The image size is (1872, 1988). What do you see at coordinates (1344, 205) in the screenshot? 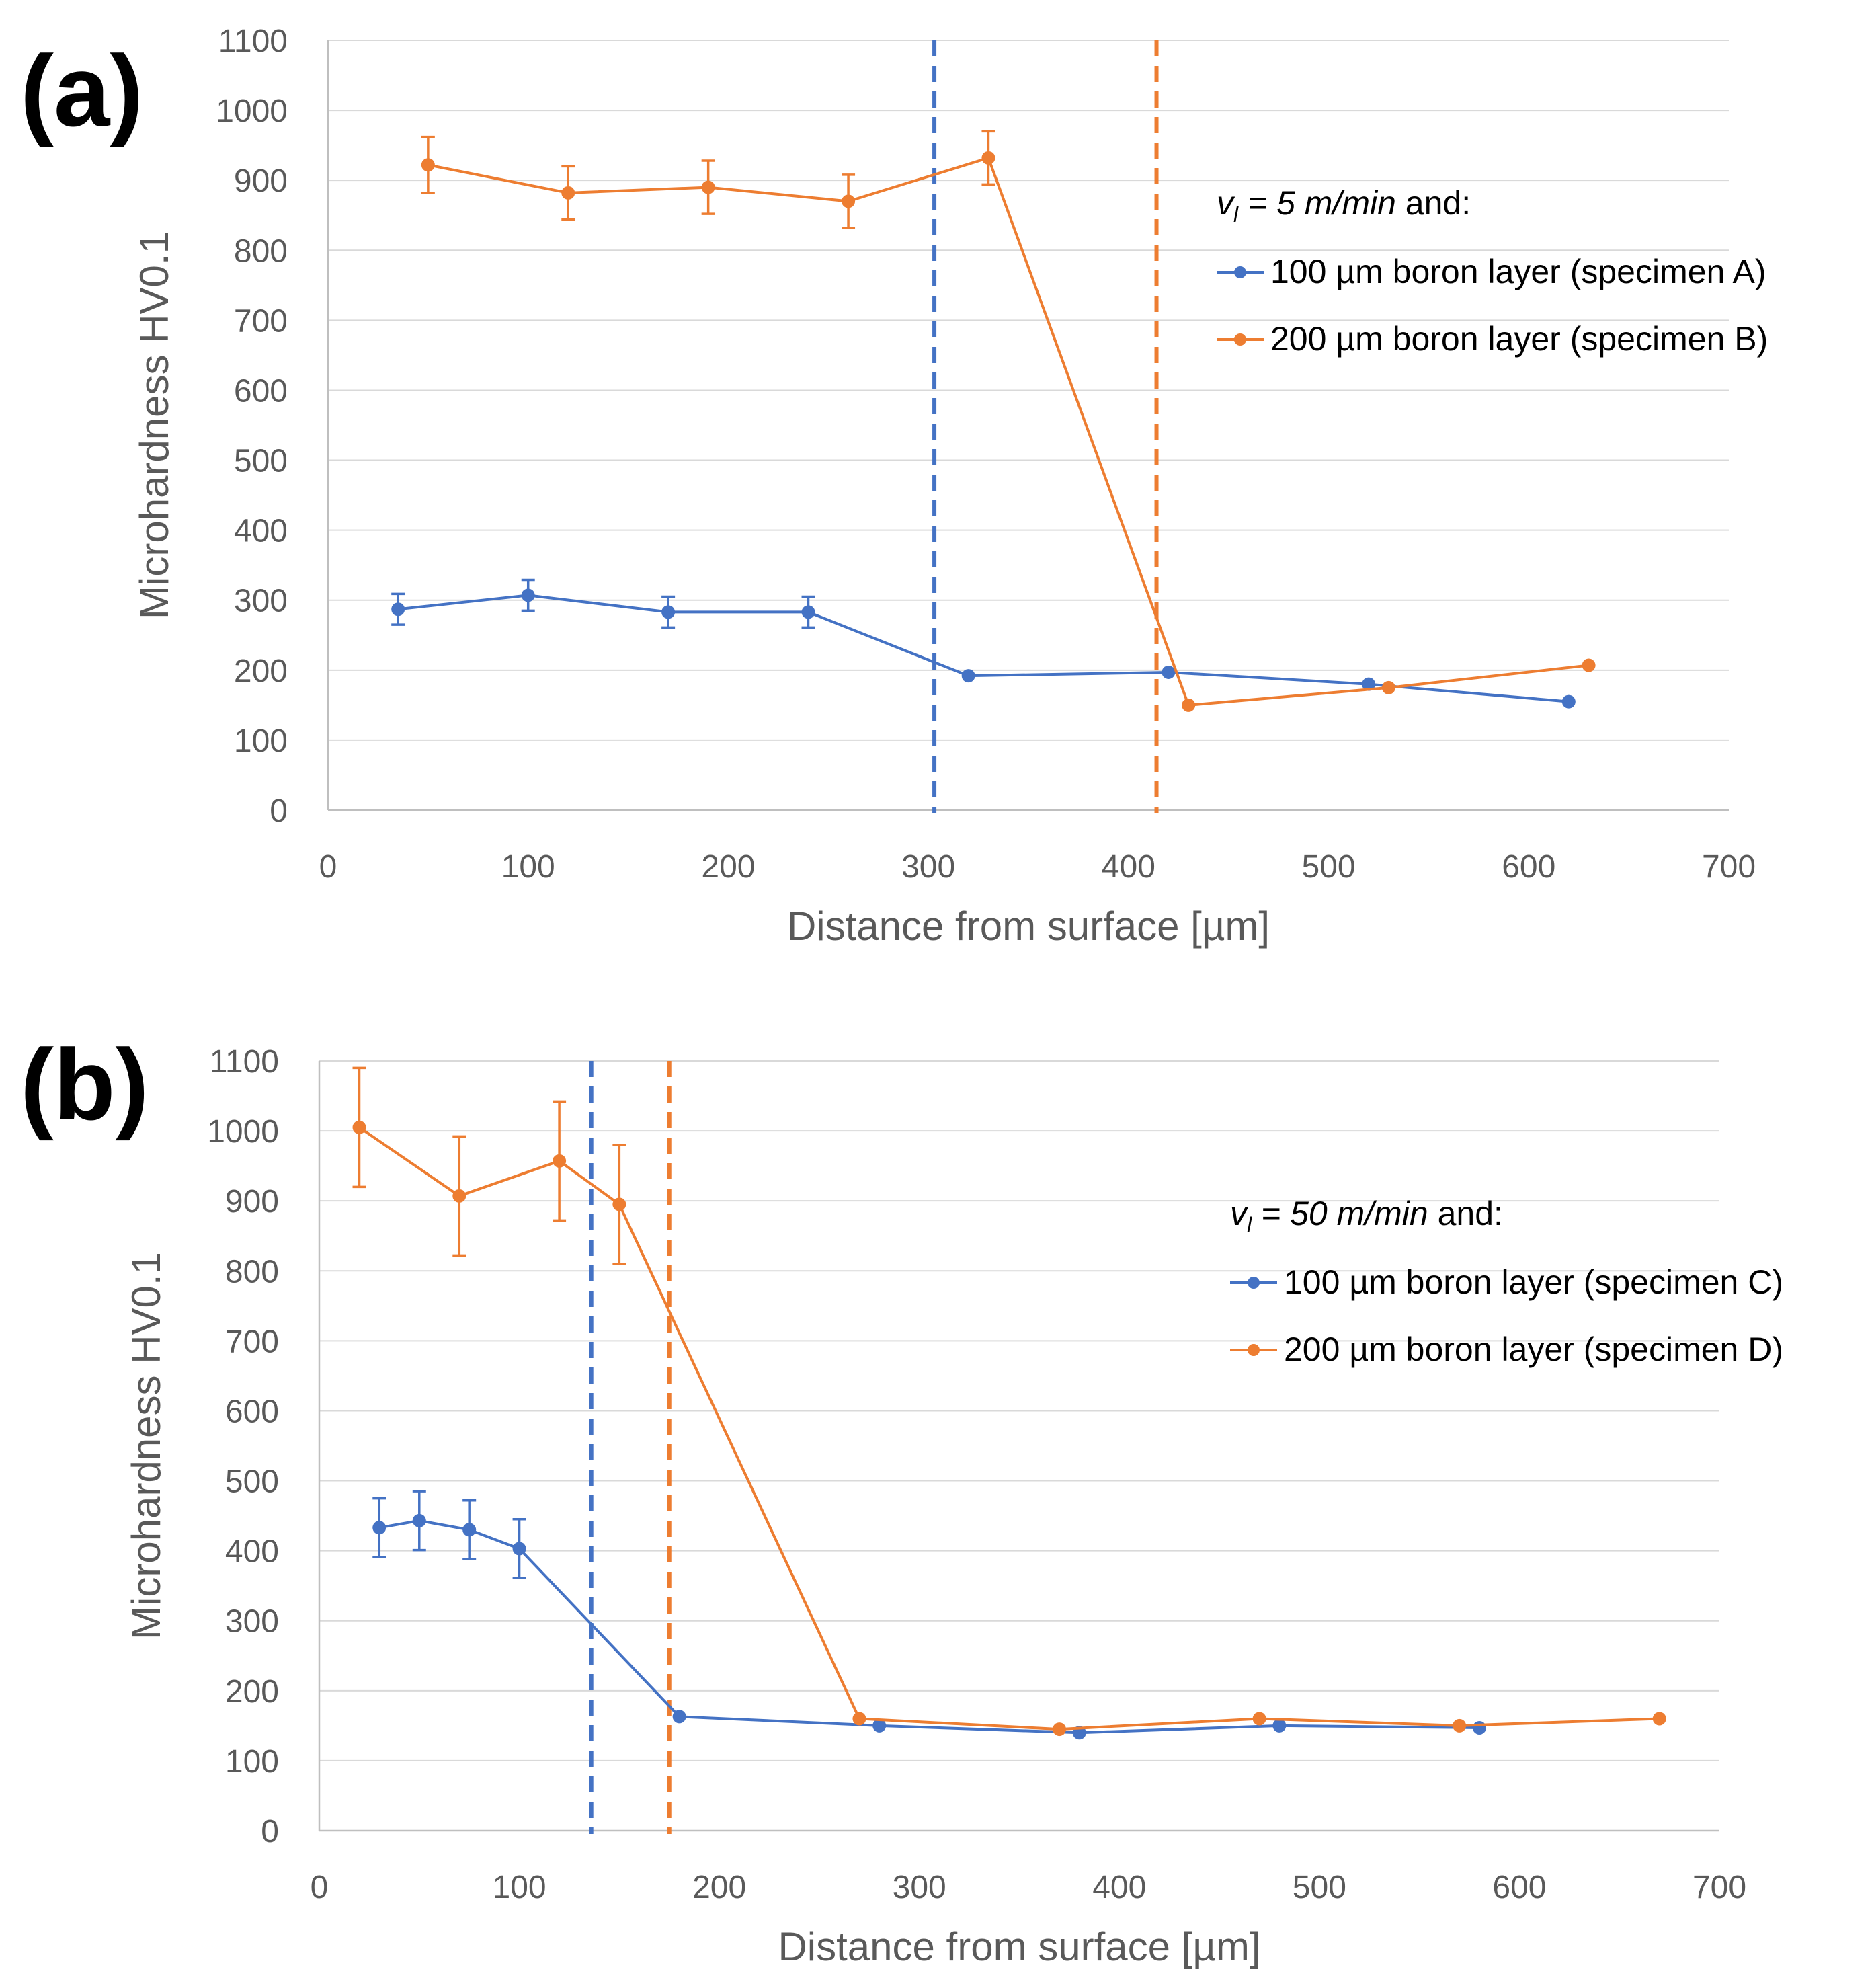
I see `legend-condition-a: vl = 5 m/min and:` at bounding box center [1344, 205].